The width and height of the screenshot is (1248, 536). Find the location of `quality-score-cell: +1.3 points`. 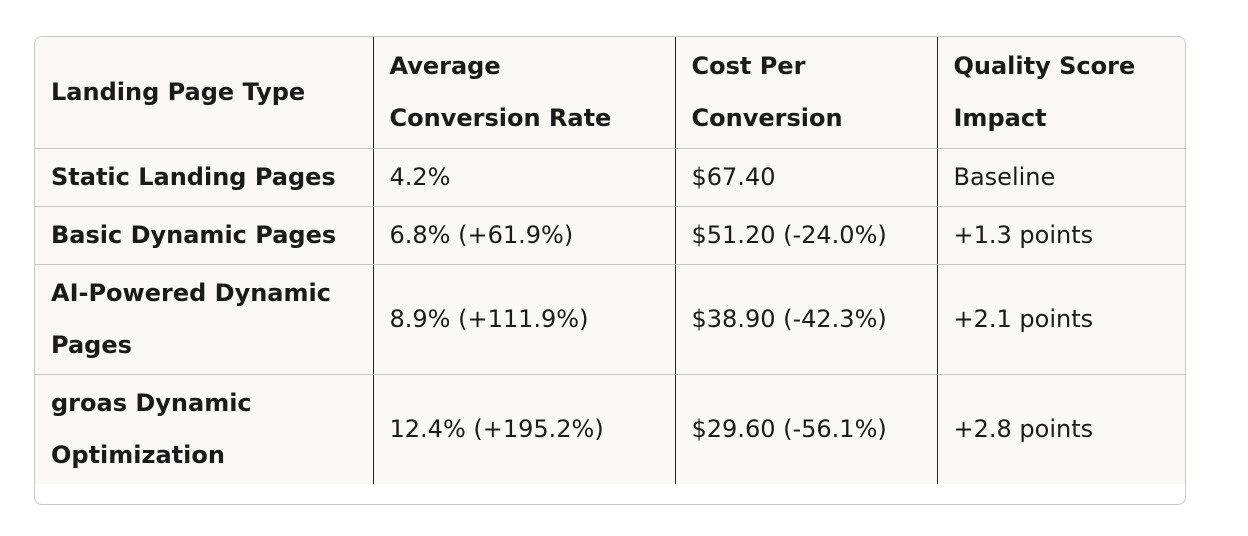

quality-score-cell: +1.3 points is located at coordinates (1061, 235).